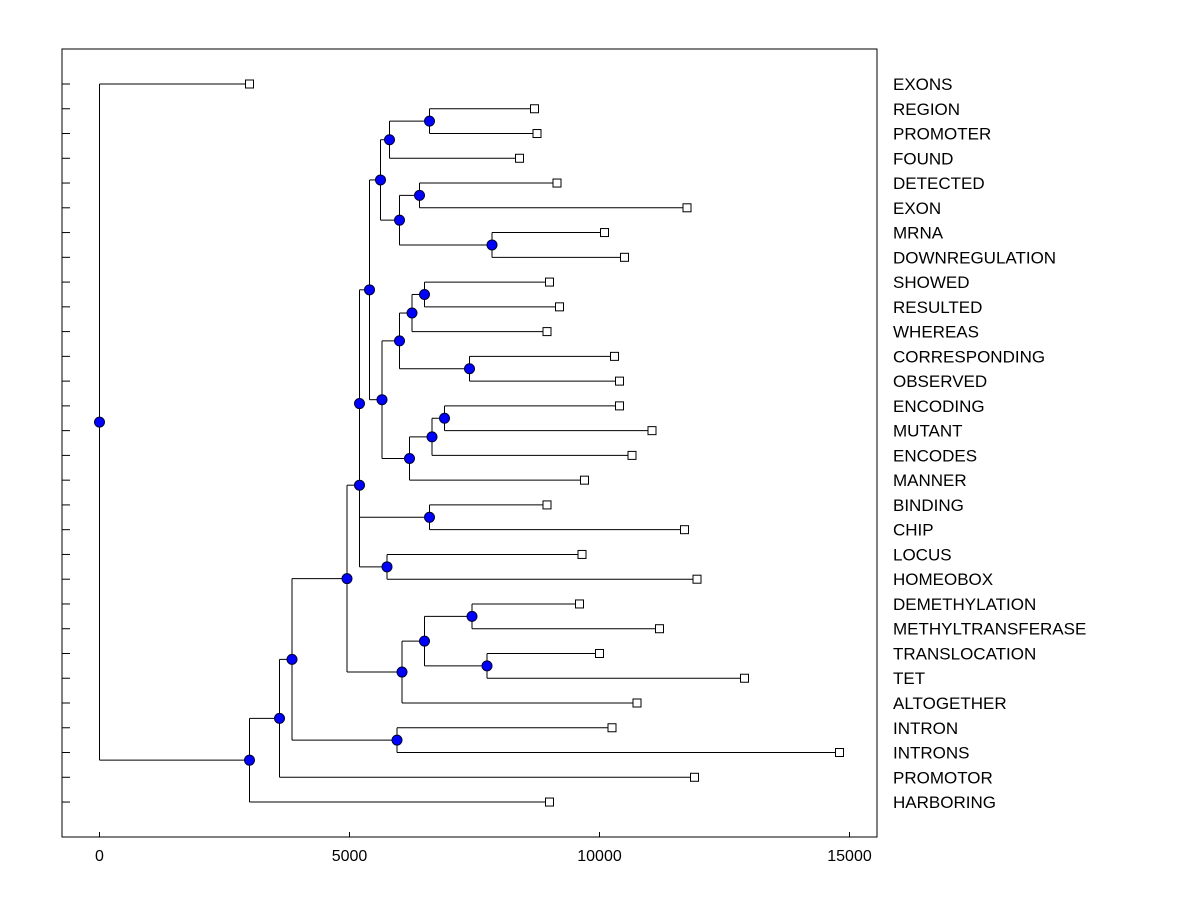 This screenshot has height=900, width=1200. What do you see at coordinates (926, 109) in the screenshot?
I see `leaf-label: REGION` at bounding box center [926, 109].